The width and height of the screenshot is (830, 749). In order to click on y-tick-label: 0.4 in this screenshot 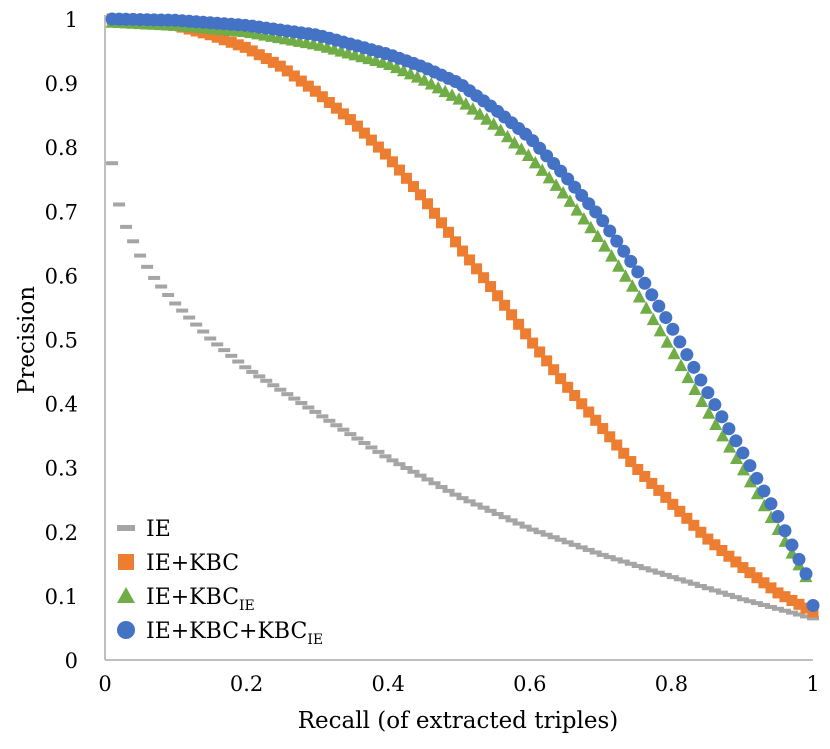, I will do `click(61, 405)`.